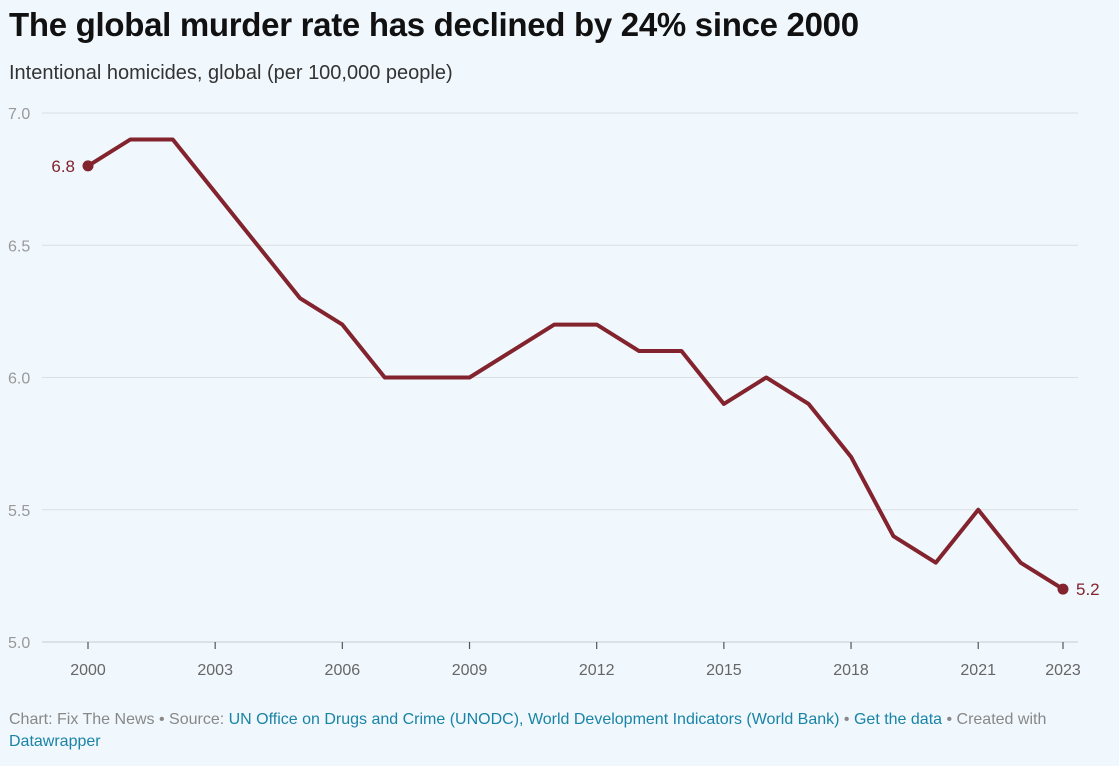 The width and height of the screenshot is (1119, 766). Describe the element at coordinates (343, 670) in the screenshot. I see `x-tick-label: 2006` at that location.